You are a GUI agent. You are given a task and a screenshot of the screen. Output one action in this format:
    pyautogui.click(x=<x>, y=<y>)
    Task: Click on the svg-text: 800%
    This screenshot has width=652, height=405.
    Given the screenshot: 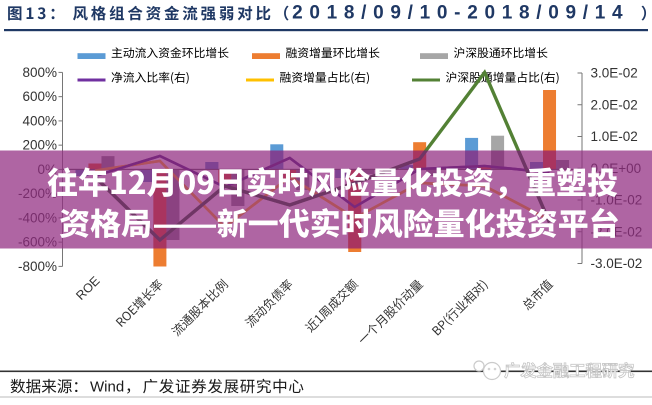 What is the action you would take?
    pyautogui.click(x=39, y=72)
    